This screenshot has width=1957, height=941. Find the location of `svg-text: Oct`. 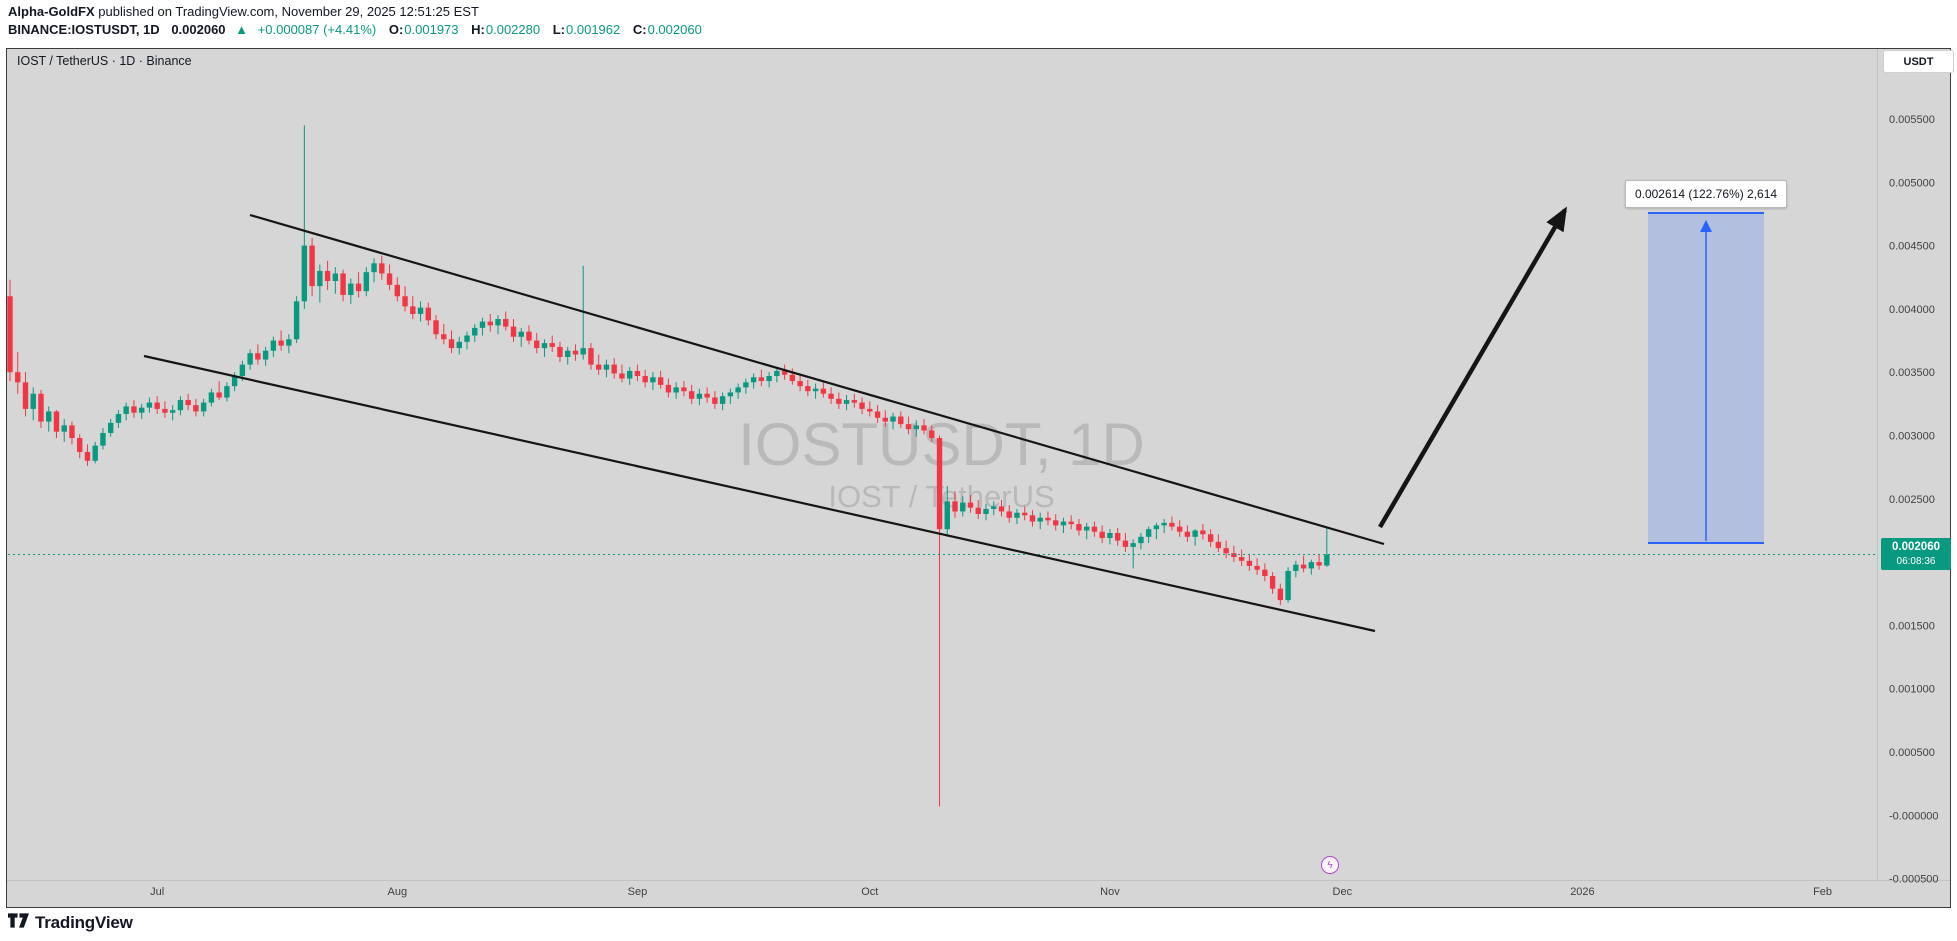

svg-text: Oct is located at coordinates (869, 892).